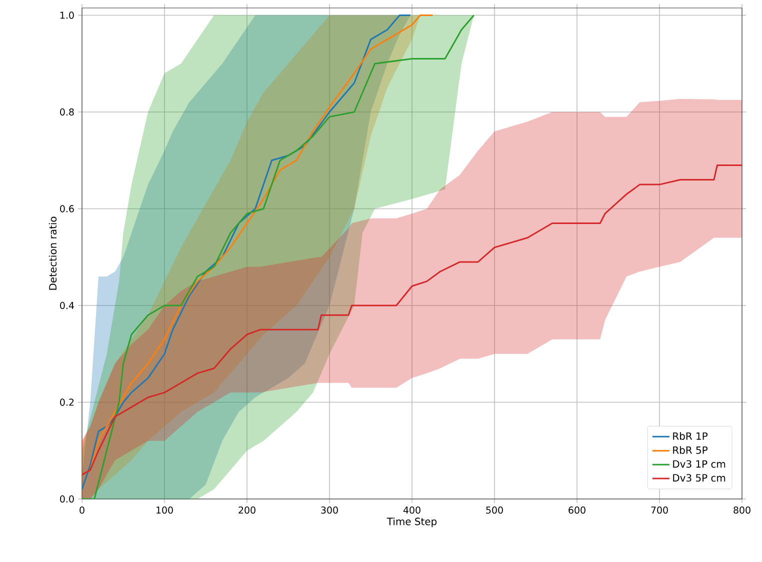 Image resolution: width=762 pixels, height=562 pixels. Describe the element at coordinates (67, 112) in the screenshot. I see `y-tick-label: 0.8` at that location.